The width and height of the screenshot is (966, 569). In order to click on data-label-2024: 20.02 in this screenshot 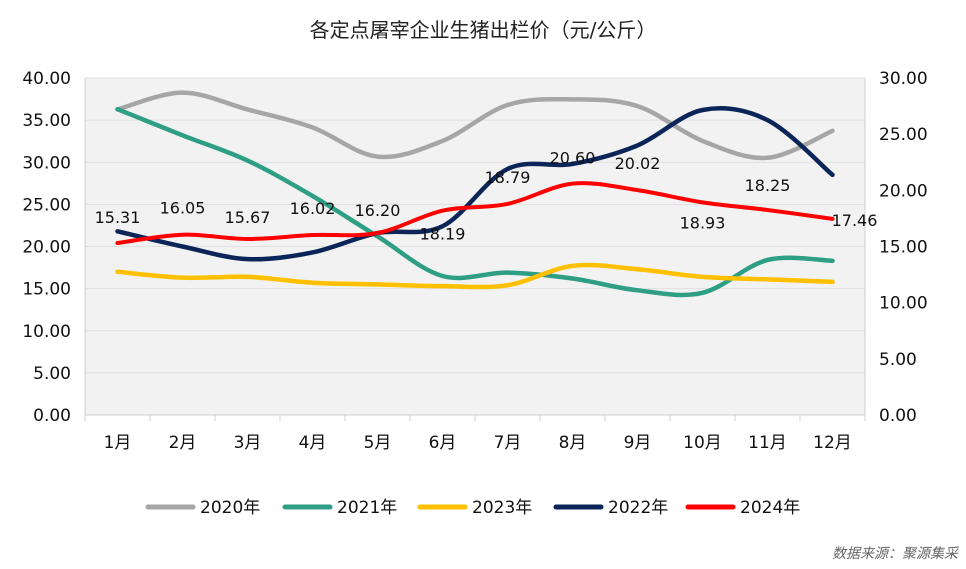, I will do `click(638, 163)`.